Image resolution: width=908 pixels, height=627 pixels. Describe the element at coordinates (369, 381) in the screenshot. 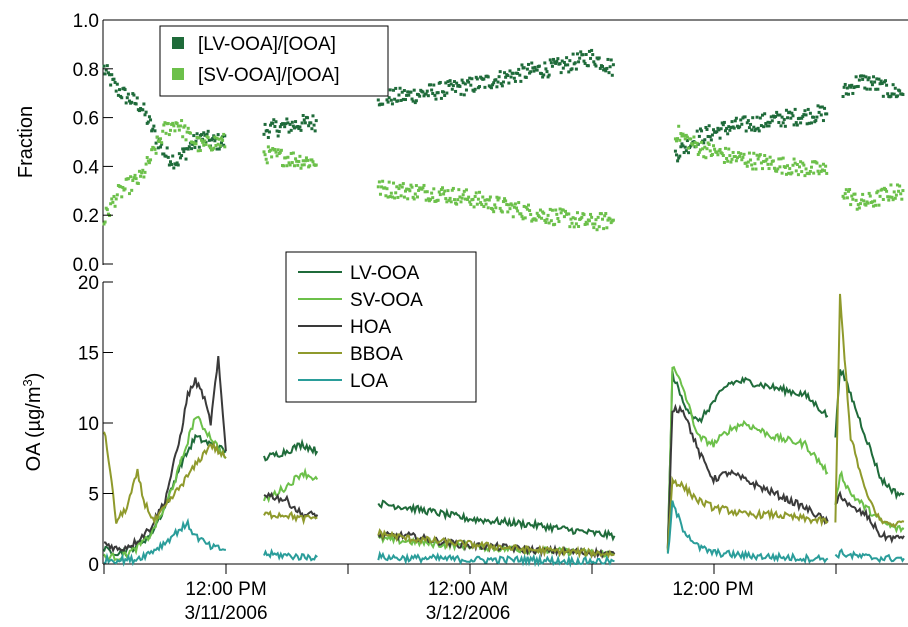

I see `bottom-legend-label-loa: LOA` at that location.